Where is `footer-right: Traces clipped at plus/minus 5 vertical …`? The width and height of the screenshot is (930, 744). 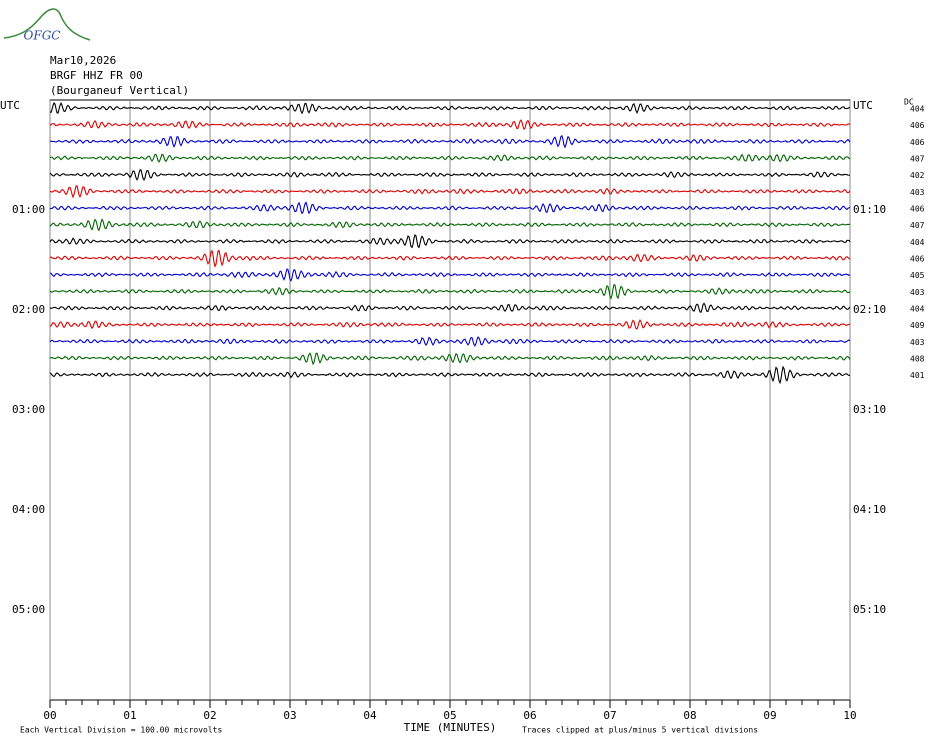 footer-right: Traces clipped at plus/minus 5 vertical … is located at coordinates (640, 730).